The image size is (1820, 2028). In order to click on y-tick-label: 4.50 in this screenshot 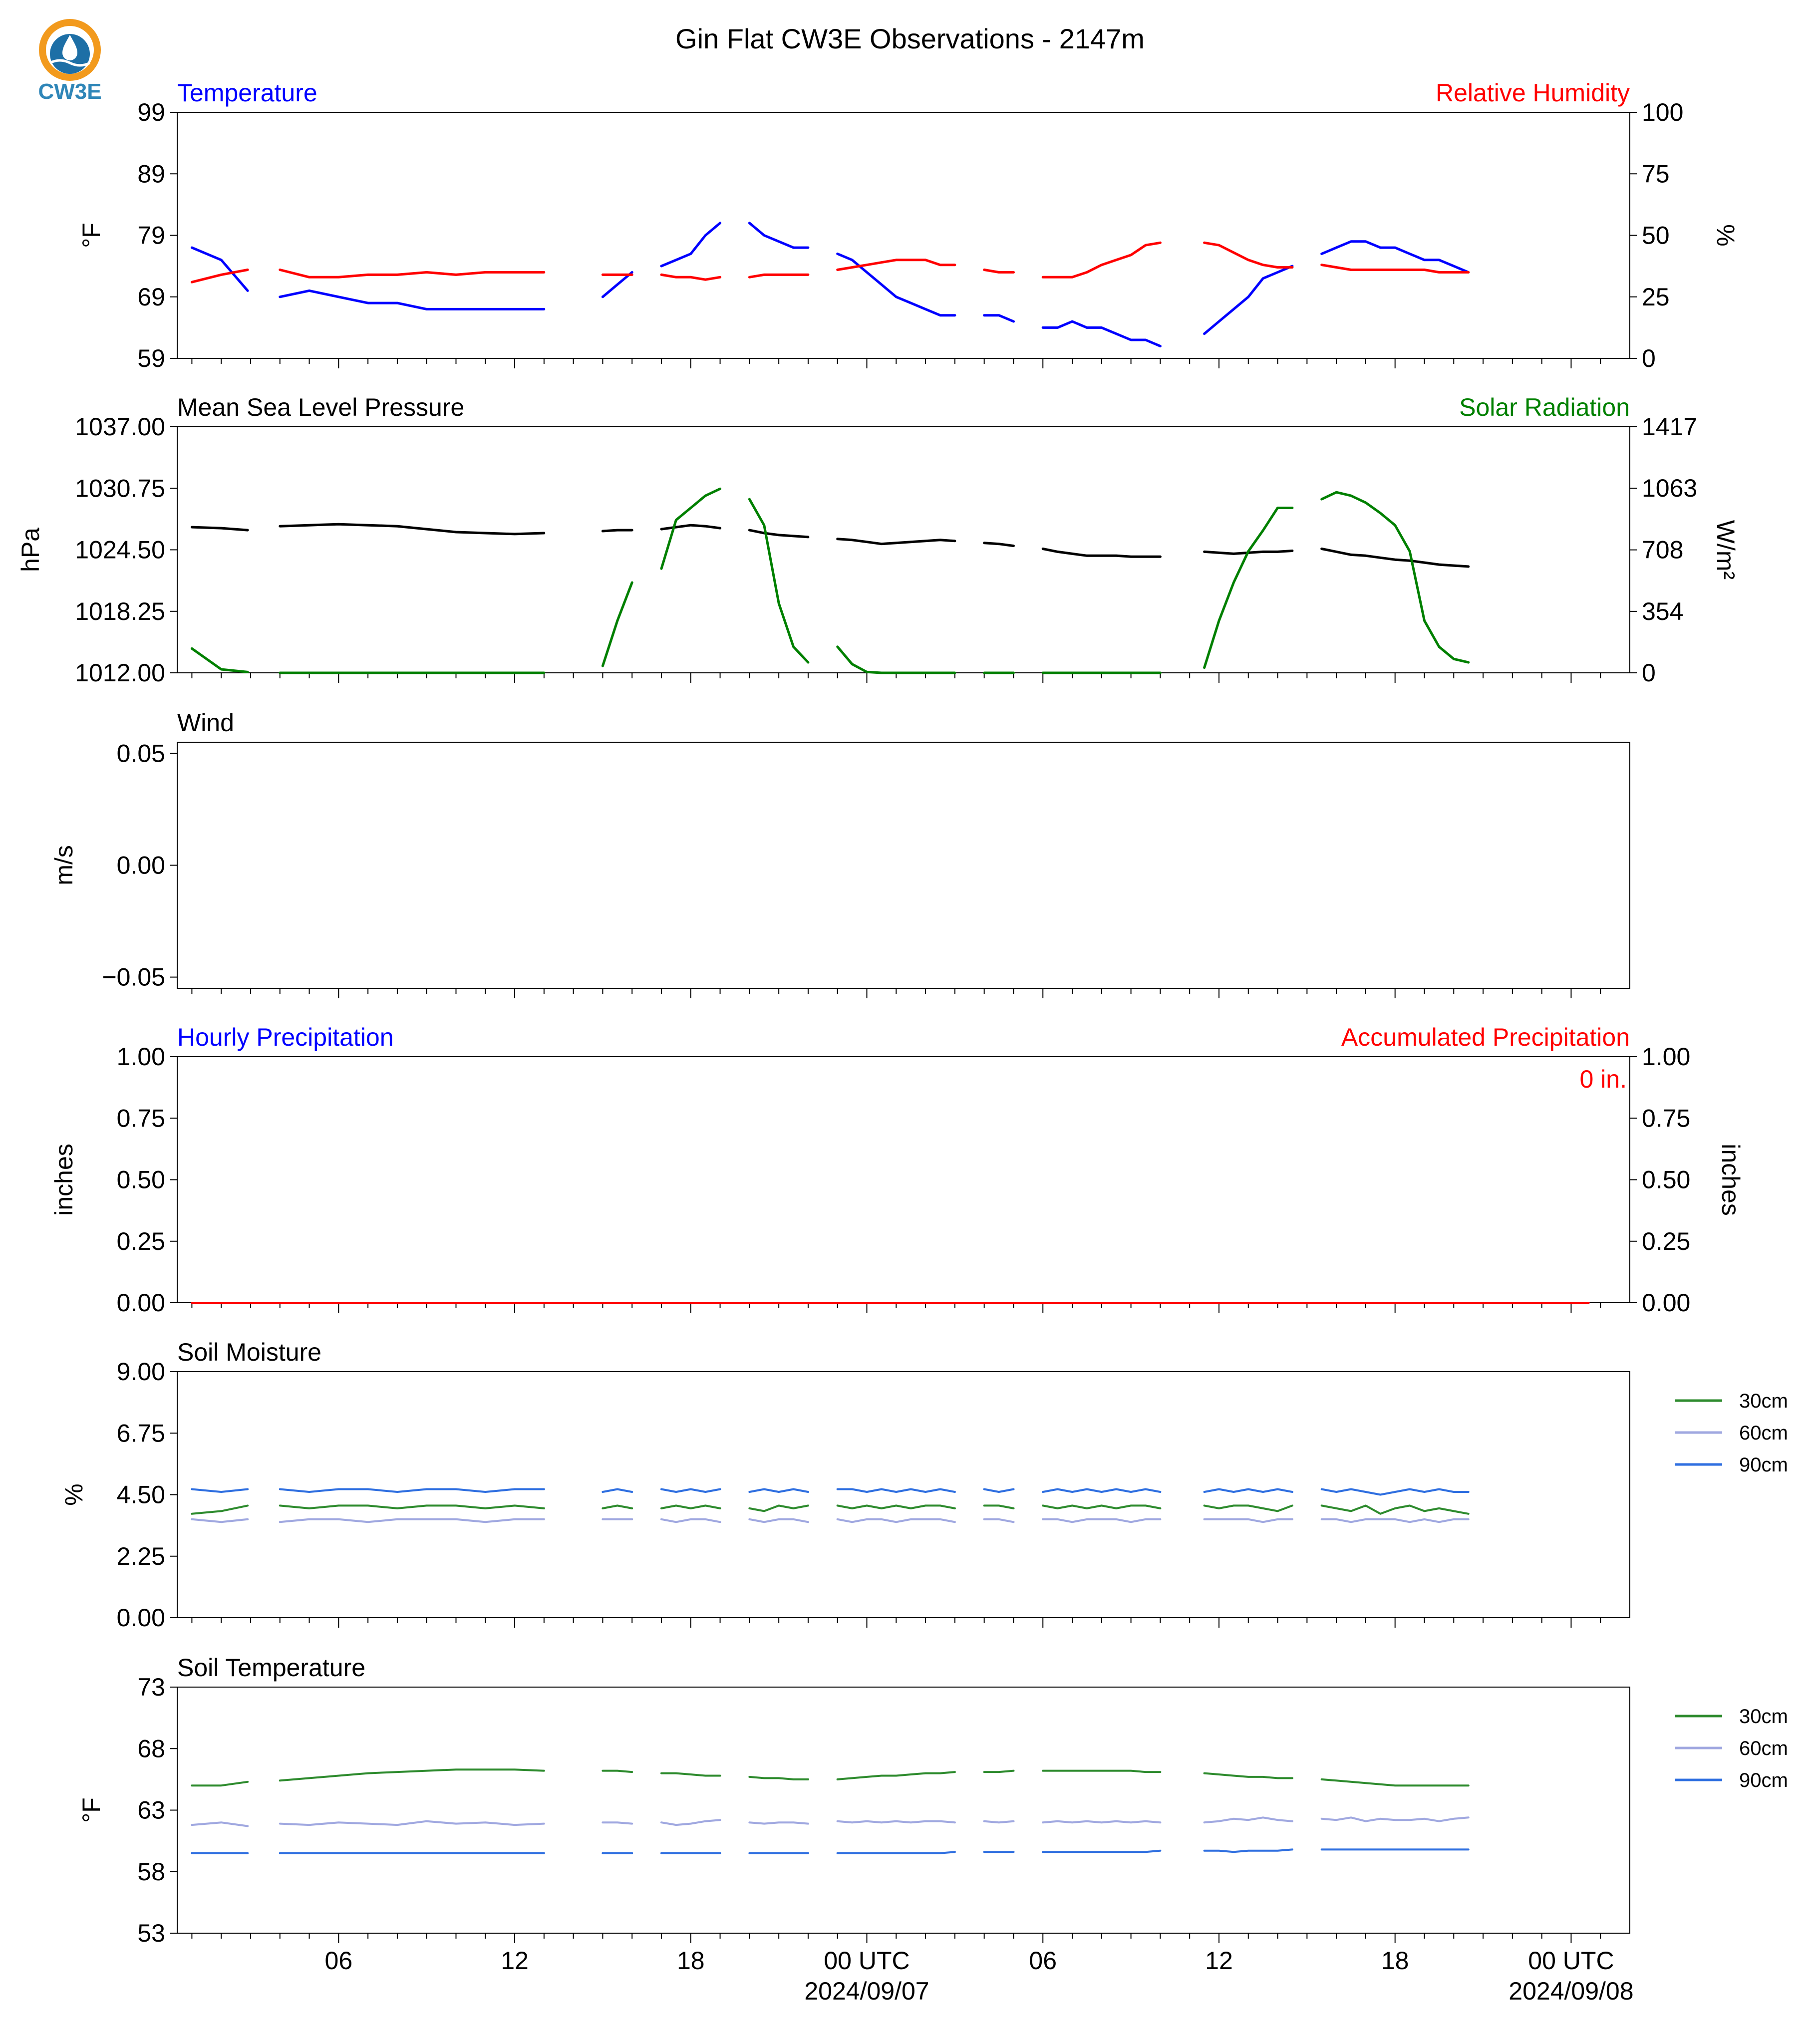, I will do `click(141, 1495)`.